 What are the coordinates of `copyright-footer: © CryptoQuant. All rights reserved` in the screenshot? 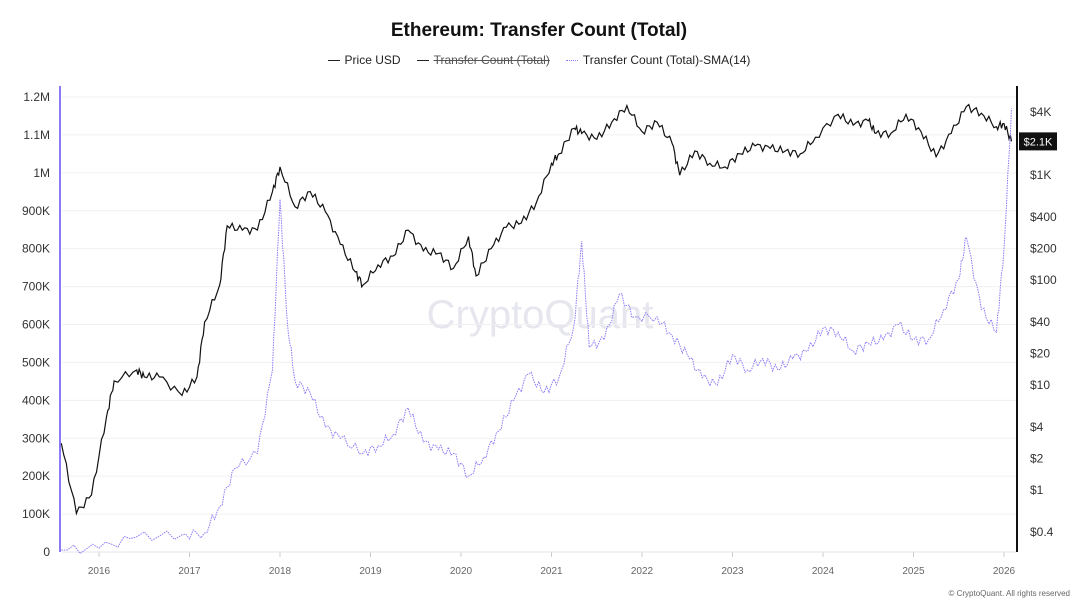 It's located at (1009, 593).